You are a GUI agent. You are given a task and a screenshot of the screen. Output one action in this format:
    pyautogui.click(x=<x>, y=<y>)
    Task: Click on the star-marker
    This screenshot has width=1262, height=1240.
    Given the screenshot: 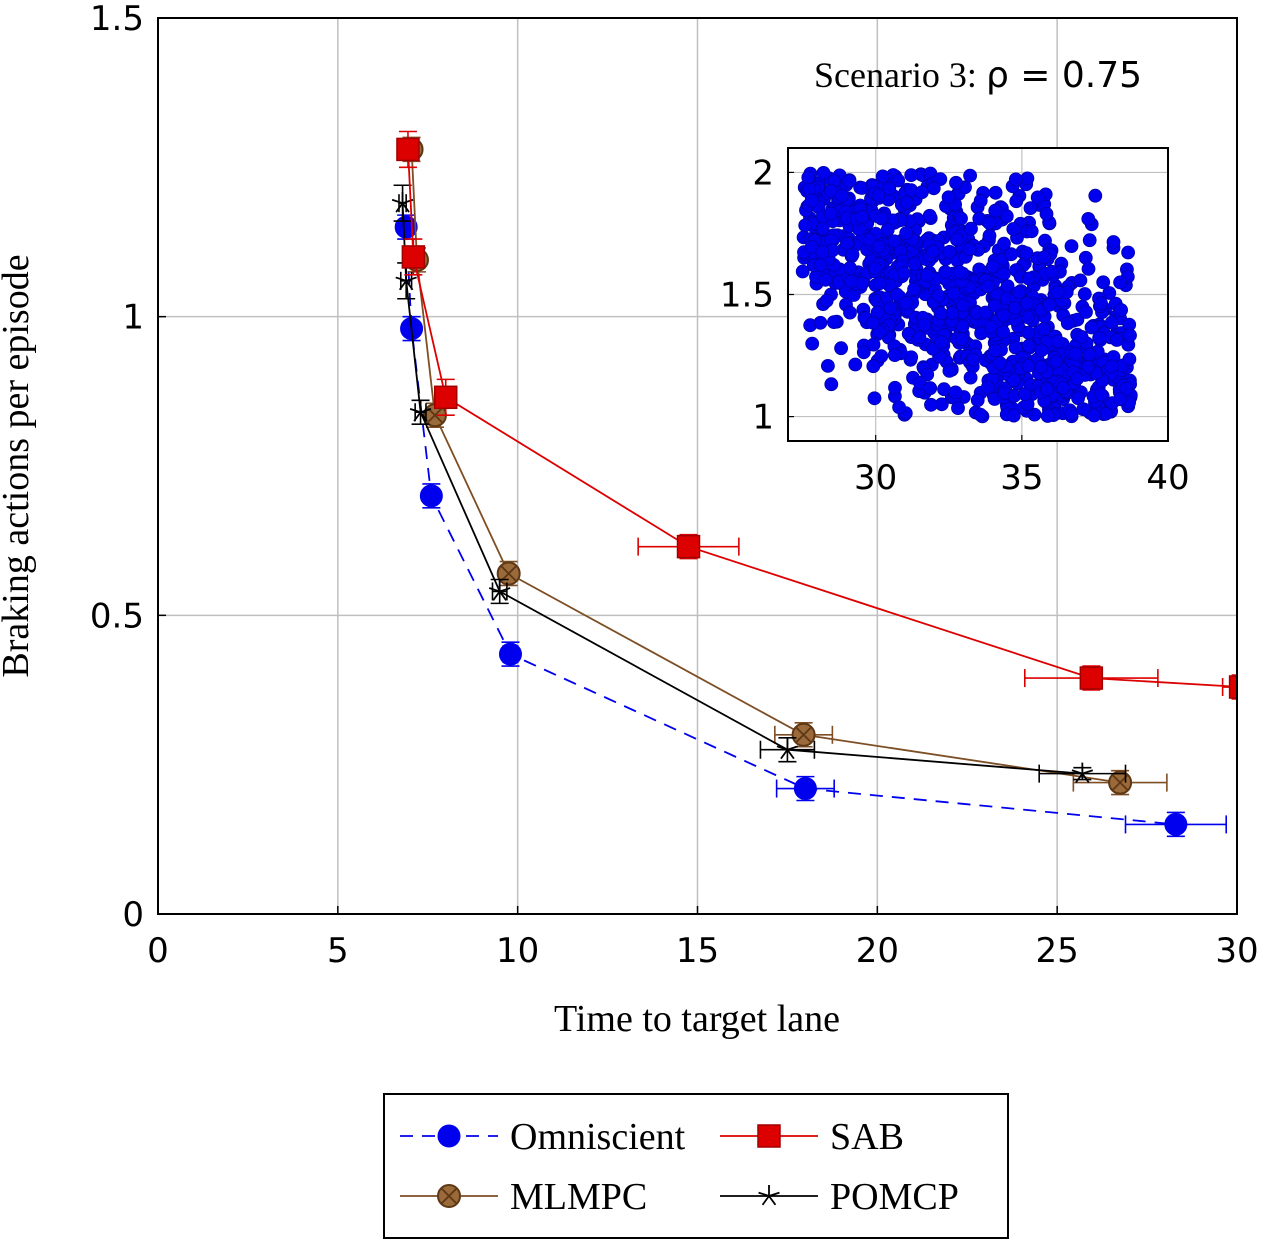 What is the action you would take?
    pyautogui.click(x=499, y=590)
    